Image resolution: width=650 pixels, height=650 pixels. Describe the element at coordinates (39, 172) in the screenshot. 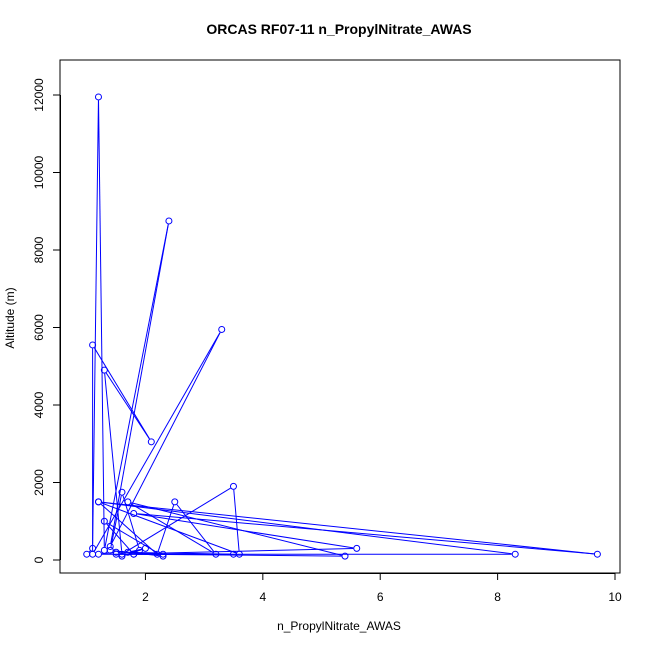

I see `y-tick-label: 10000` at that location.